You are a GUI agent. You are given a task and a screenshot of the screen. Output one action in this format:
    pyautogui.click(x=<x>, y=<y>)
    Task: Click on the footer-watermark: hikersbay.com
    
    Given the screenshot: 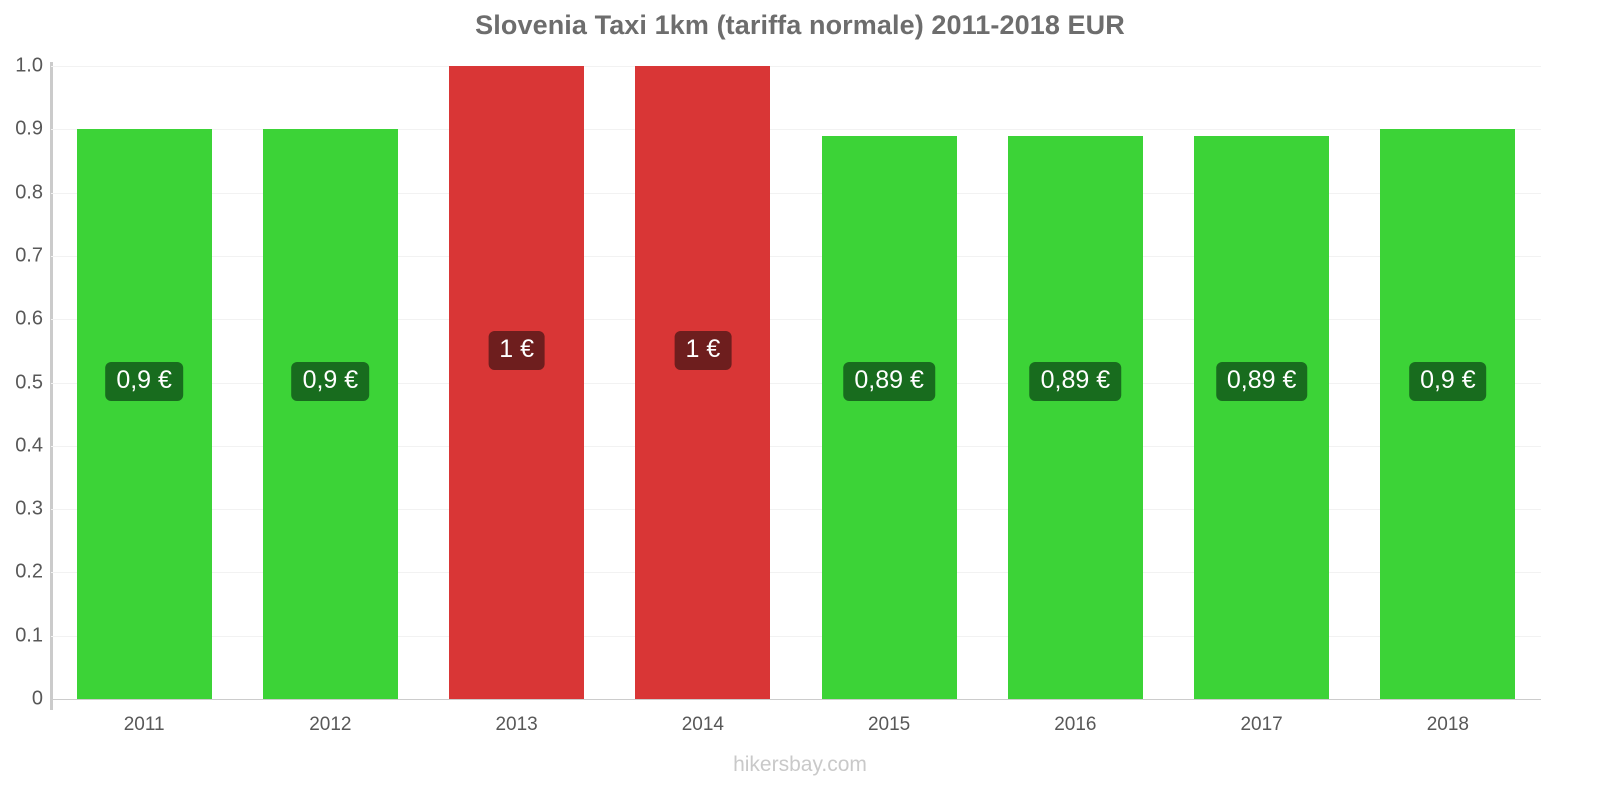 What is the action you would take?
    pyautogui.click(x=800, y=764)
    